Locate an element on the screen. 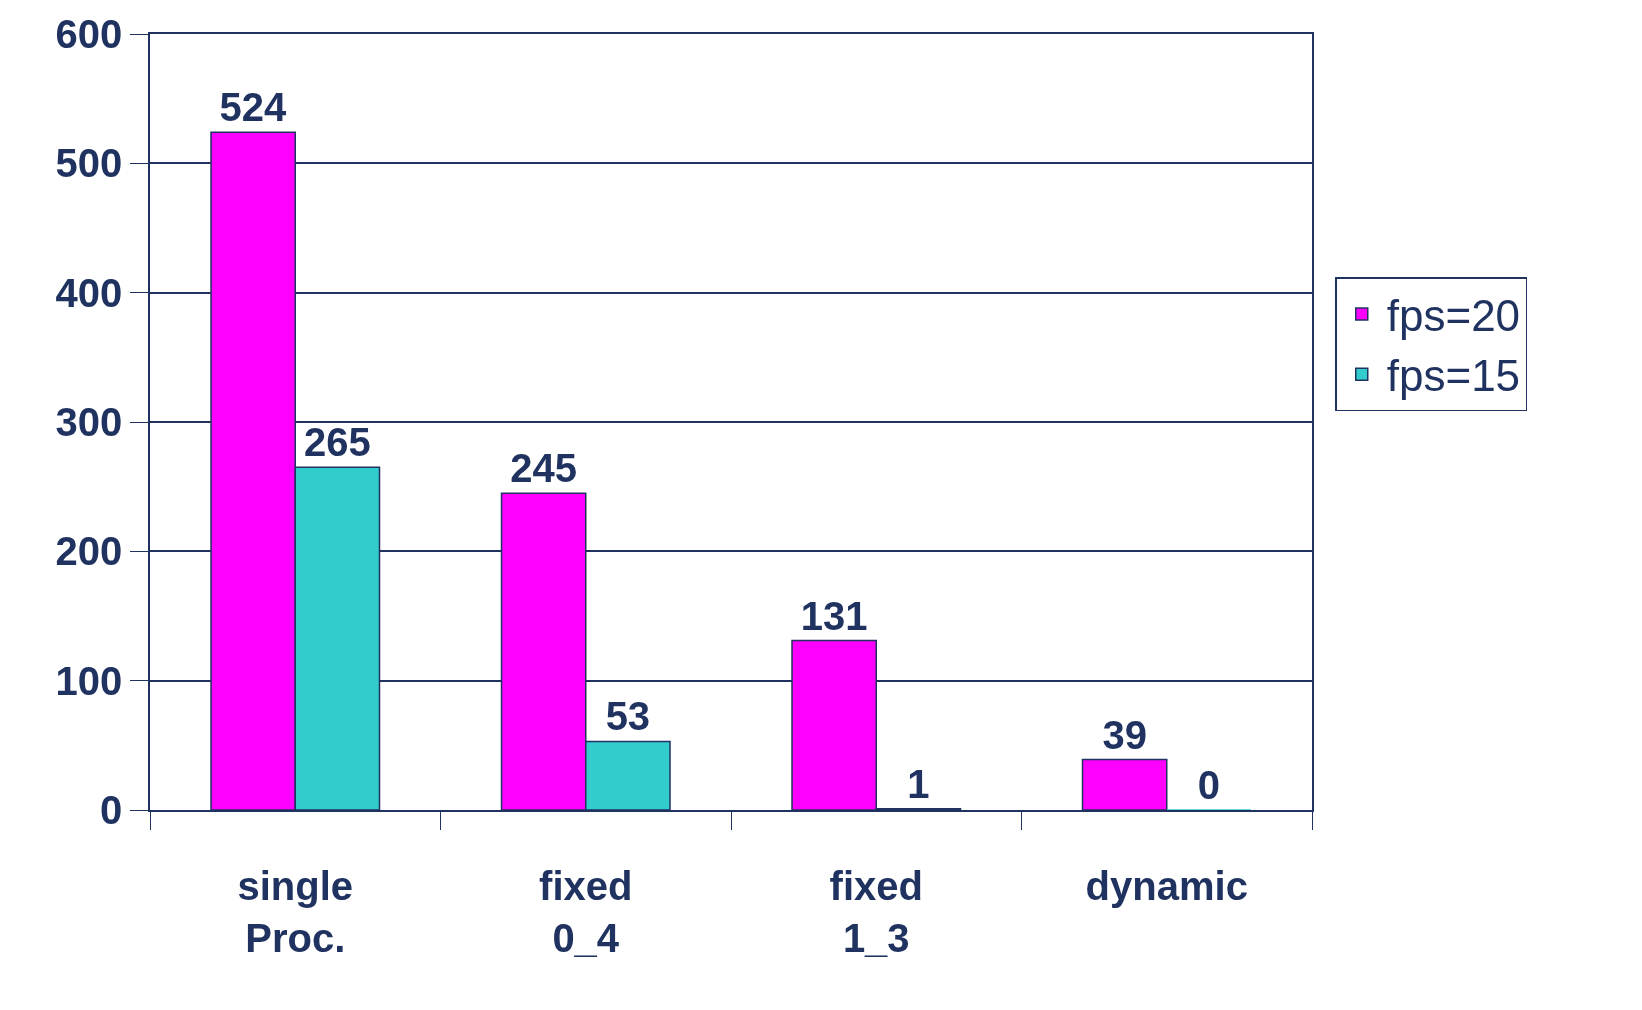  data-label: 0 is located at coordinates (1208, 785).